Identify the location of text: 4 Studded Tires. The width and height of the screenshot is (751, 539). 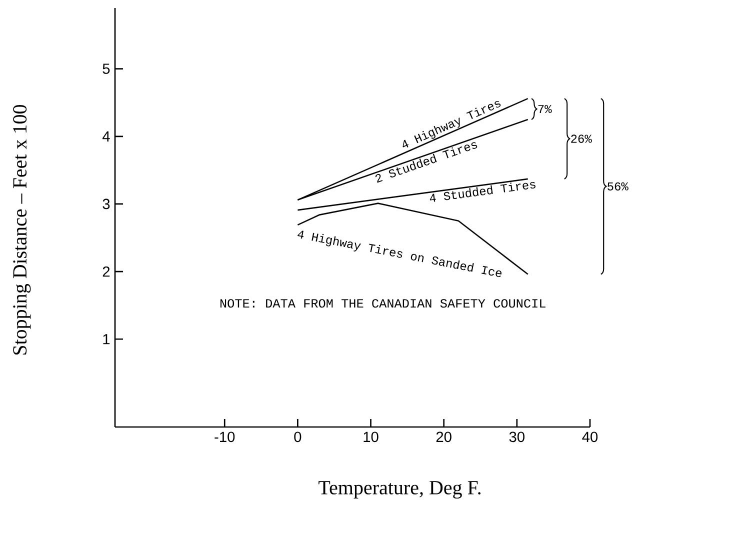
(483, 192).